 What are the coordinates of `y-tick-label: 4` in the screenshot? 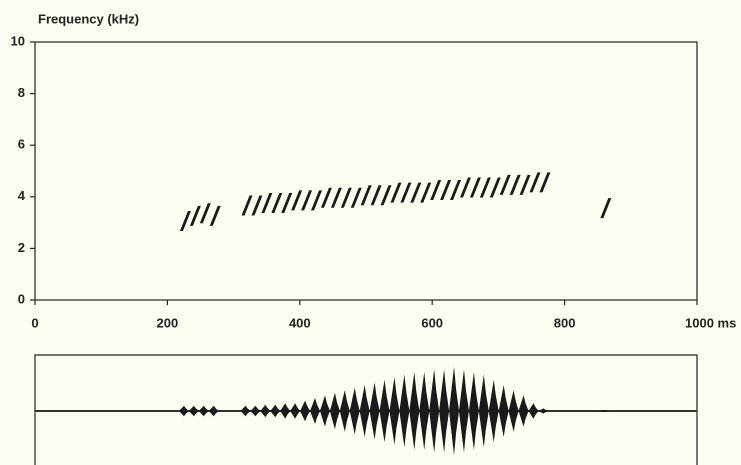 It's located at (22, 195).